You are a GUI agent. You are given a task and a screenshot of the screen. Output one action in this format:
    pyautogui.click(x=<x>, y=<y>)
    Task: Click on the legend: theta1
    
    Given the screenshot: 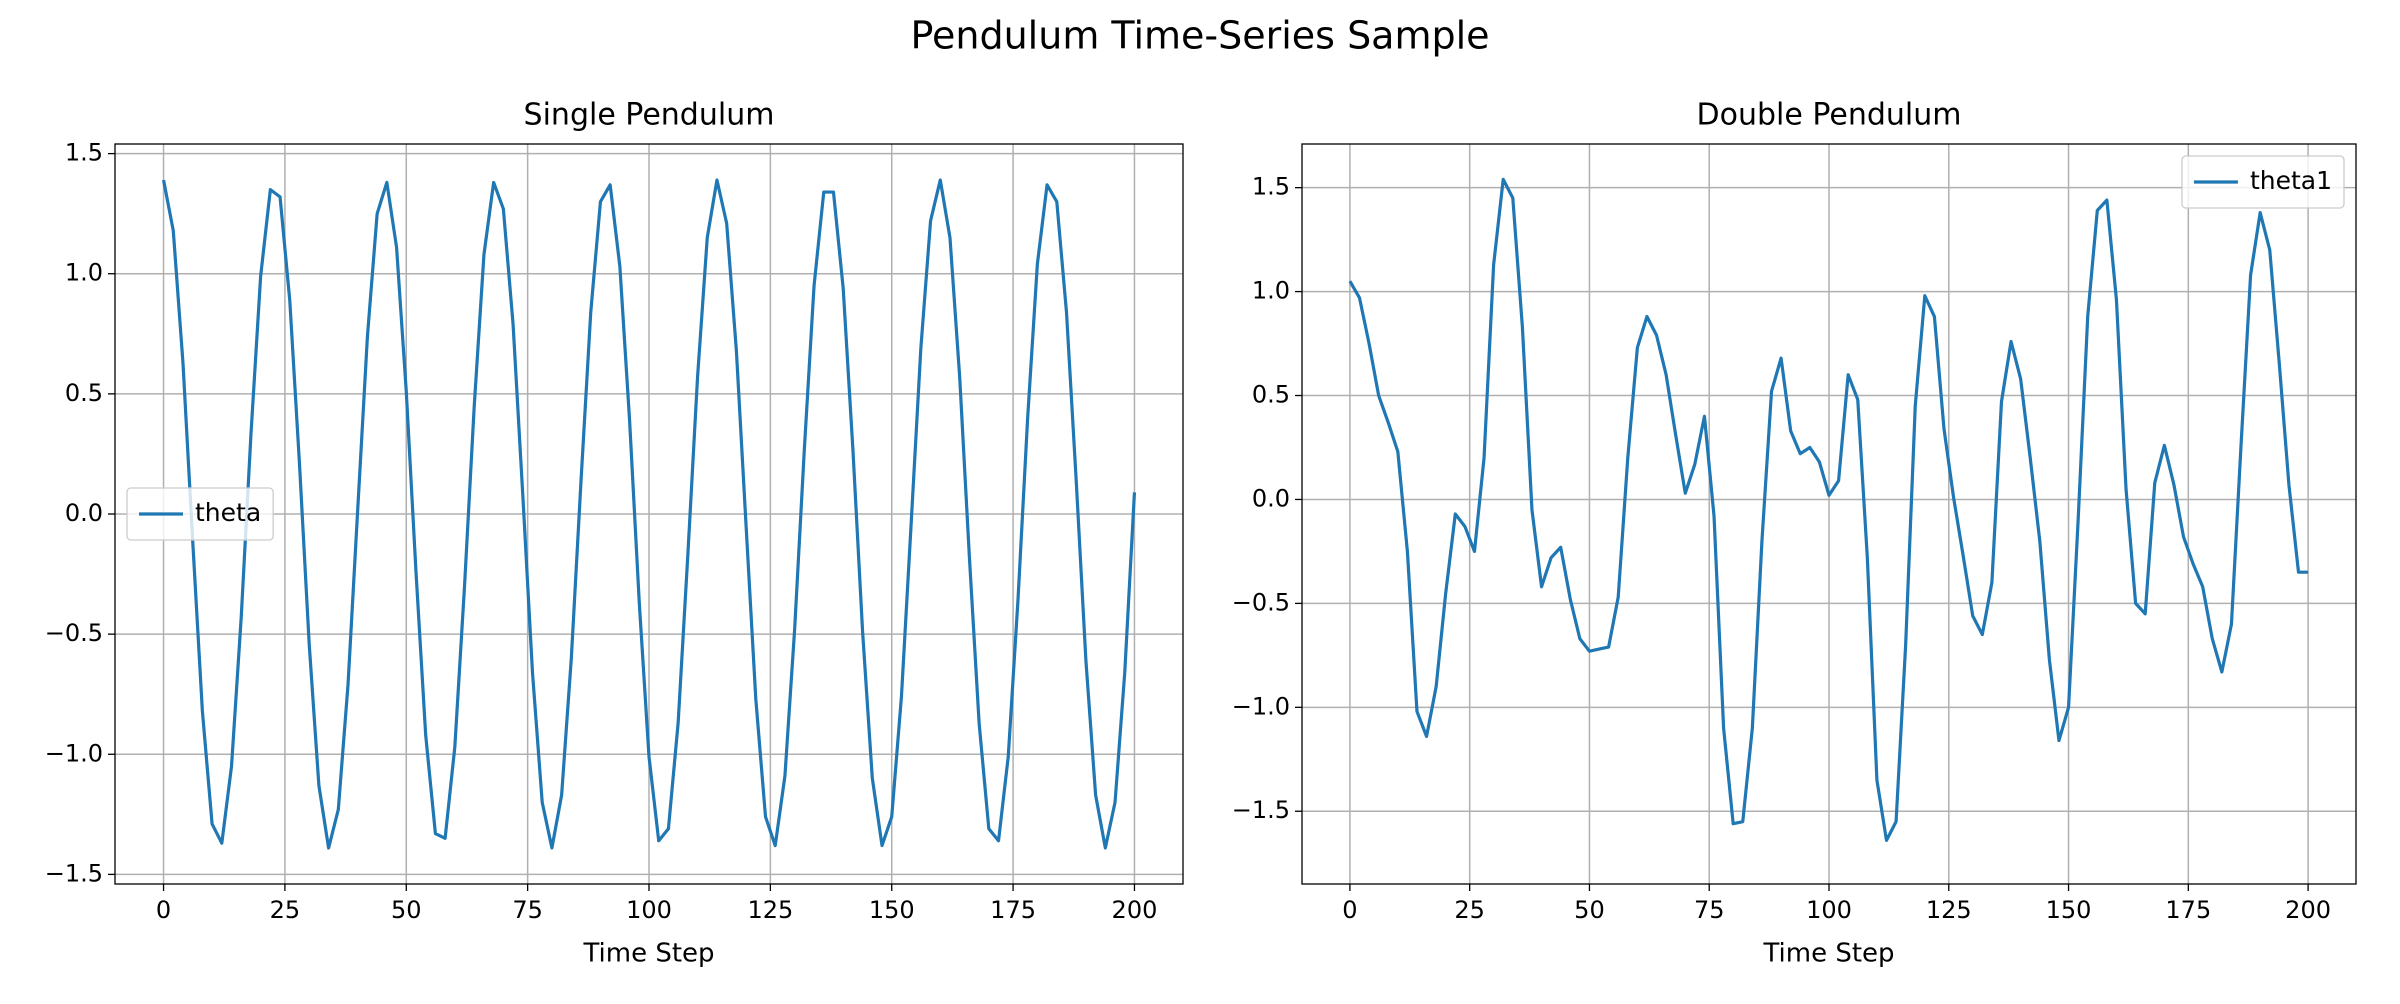 What is the action you would take?
    pyautogui.click(x=2263, y=182)
    